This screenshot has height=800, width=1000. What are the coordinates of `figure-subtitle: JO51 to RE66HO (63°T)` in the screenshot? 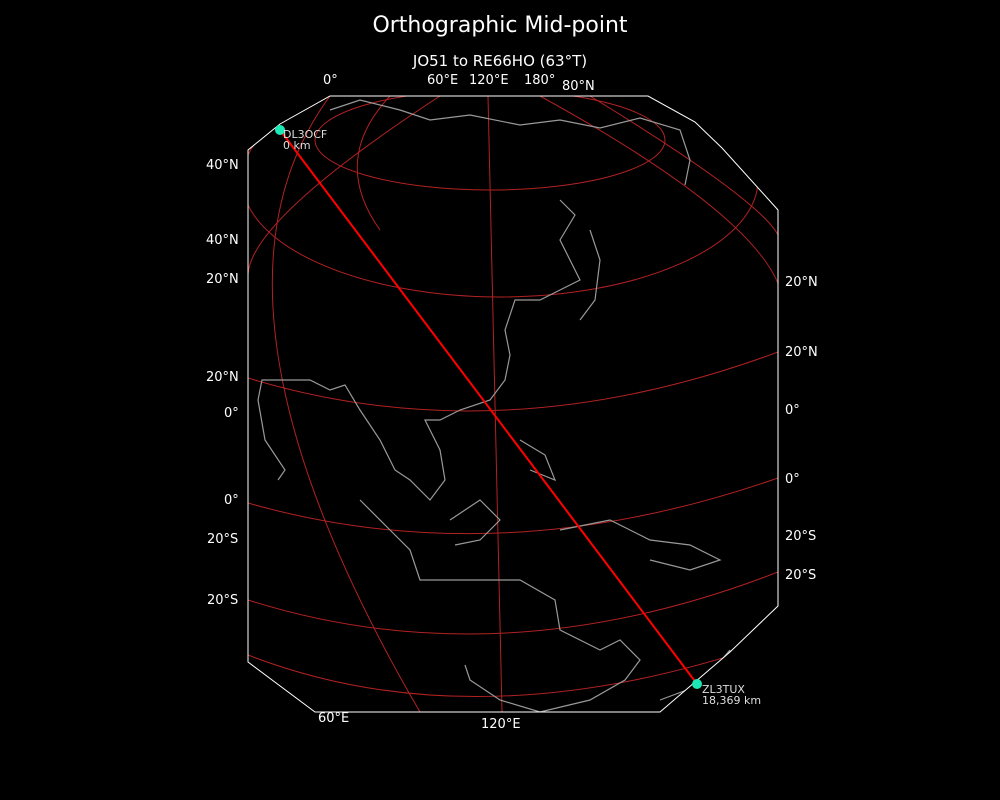 It's located at (500, 61).